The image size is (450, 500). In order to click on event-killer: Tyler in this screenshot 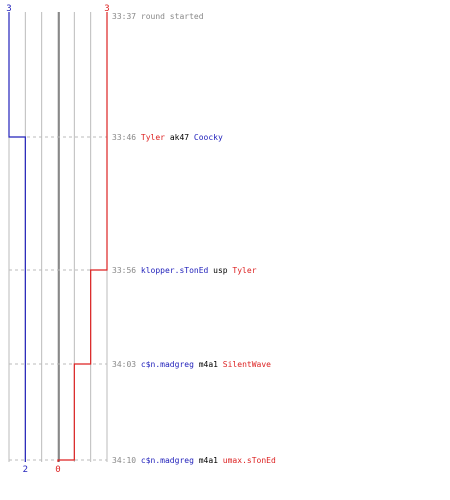, I will do `click(155, 137)`.